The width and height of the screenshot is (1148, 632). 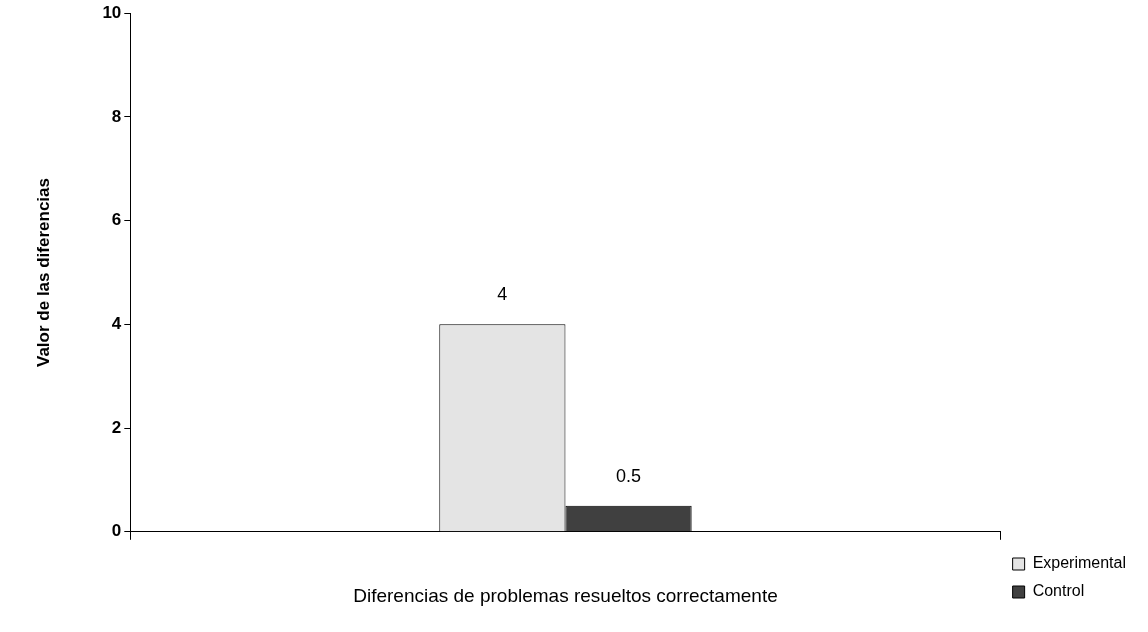 What do you see at coordinates (43, 272) in the screenshot?
I see `y-axis-title: Valor de las diferencias` at bounding box center [43, 272].